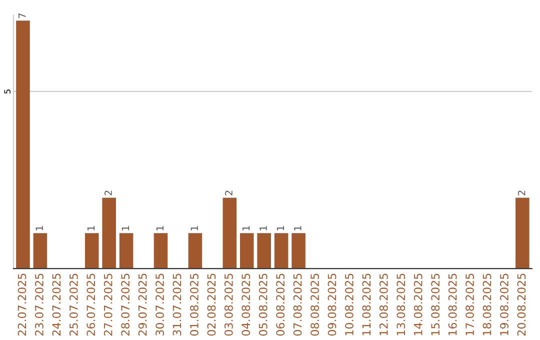 The height and width of the screenshot is (340, 540). Describe the element at coordinates (383, 305) in the screenshot. I see `x-tick-label: 12.08.2025` at that location.